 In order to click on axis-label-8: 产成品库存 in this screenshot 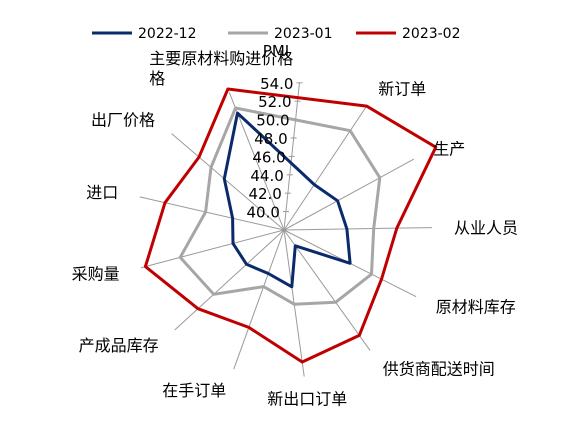, I will do `click(119, 345)`.